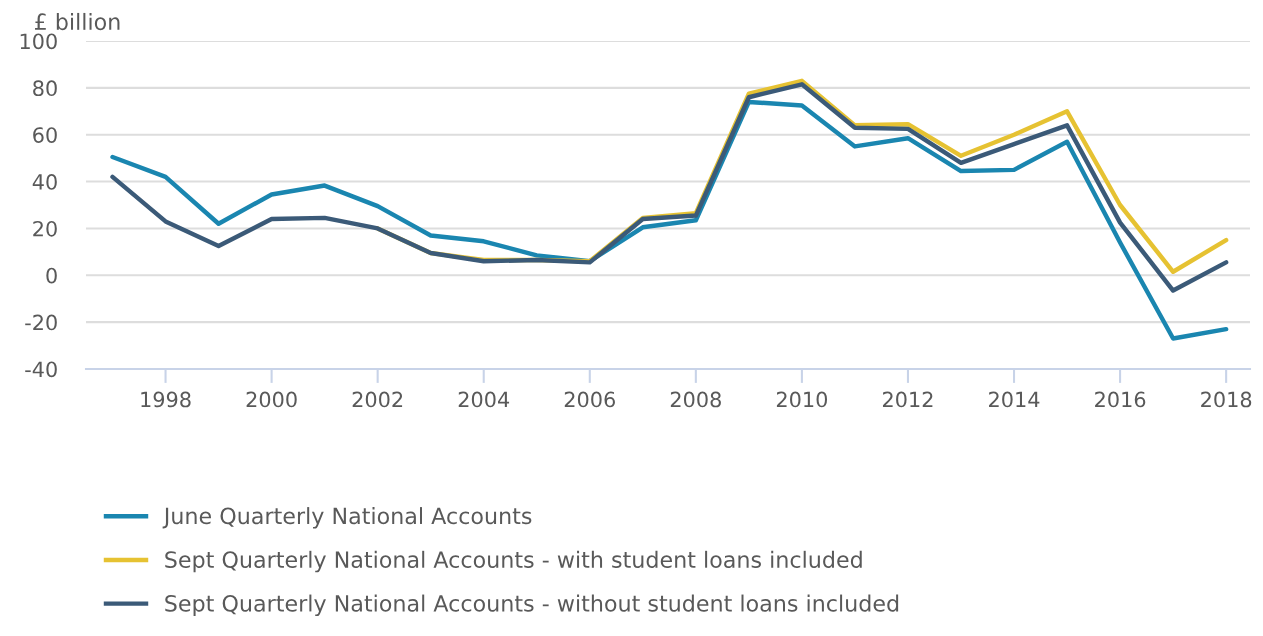 This screenshot has width=1263, height=636. What do you see at coordinates (802, 399) in the screenshot?
I see `x-tick-label: 2010` at bounding box center [802, 399].